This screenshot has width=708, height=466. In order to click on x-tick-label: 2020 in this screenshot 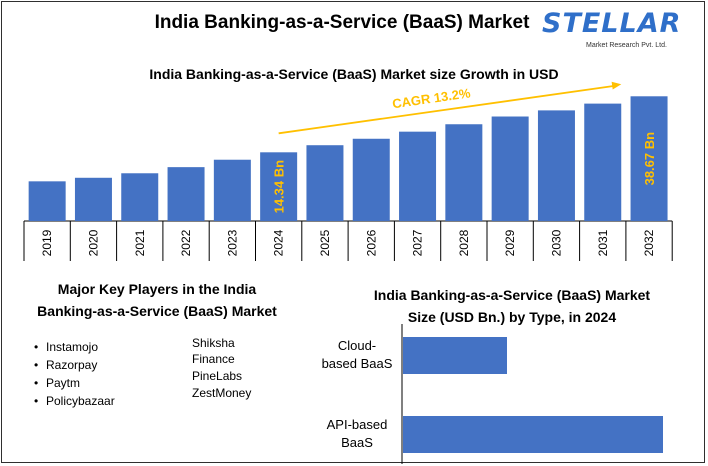, I will do `click(93, 242)`.